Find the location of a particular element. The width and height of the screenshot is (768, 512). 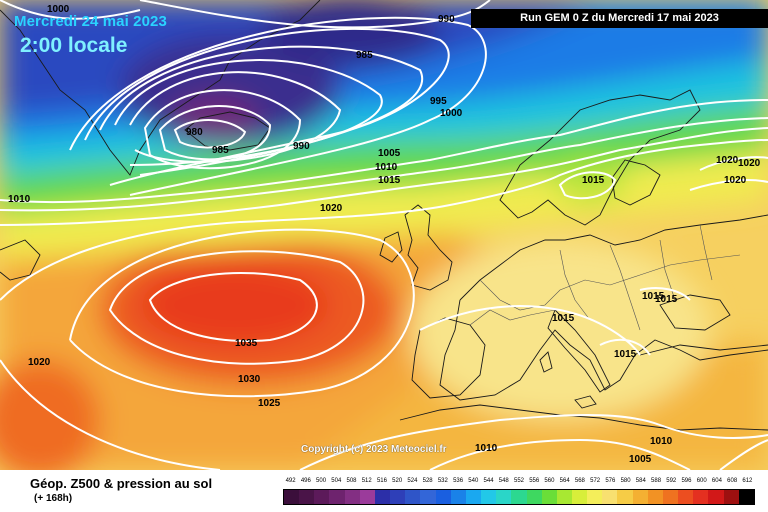

svg-text: 1035 is located at coordinates (246, 343).